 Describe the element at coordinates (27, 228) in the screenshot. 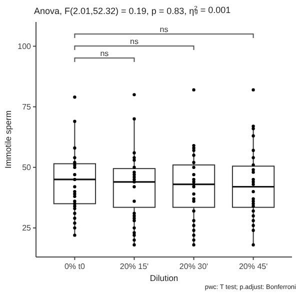

I see `y-tick-label: 25` at that location.